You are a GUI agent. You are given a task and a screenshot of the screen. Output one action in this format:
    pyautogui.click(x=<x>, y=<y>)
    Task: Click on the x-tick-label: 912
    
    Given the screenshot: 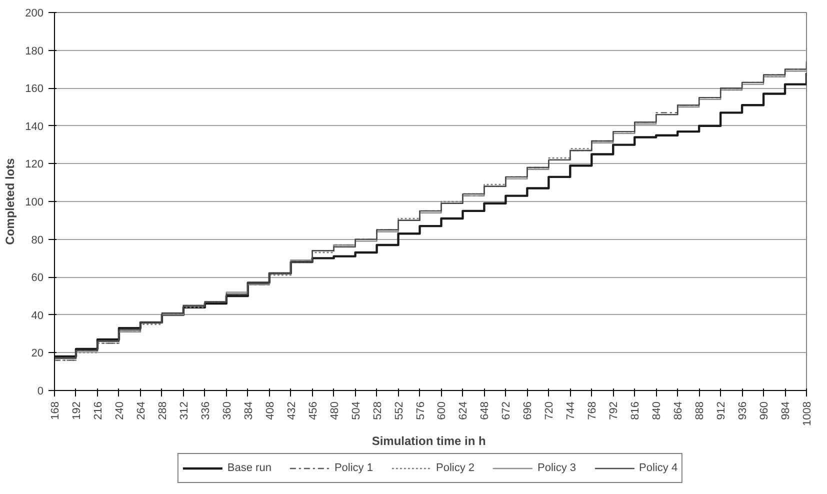 What is the action you would take?
    pyautogui.click(x=722, y=410)
    